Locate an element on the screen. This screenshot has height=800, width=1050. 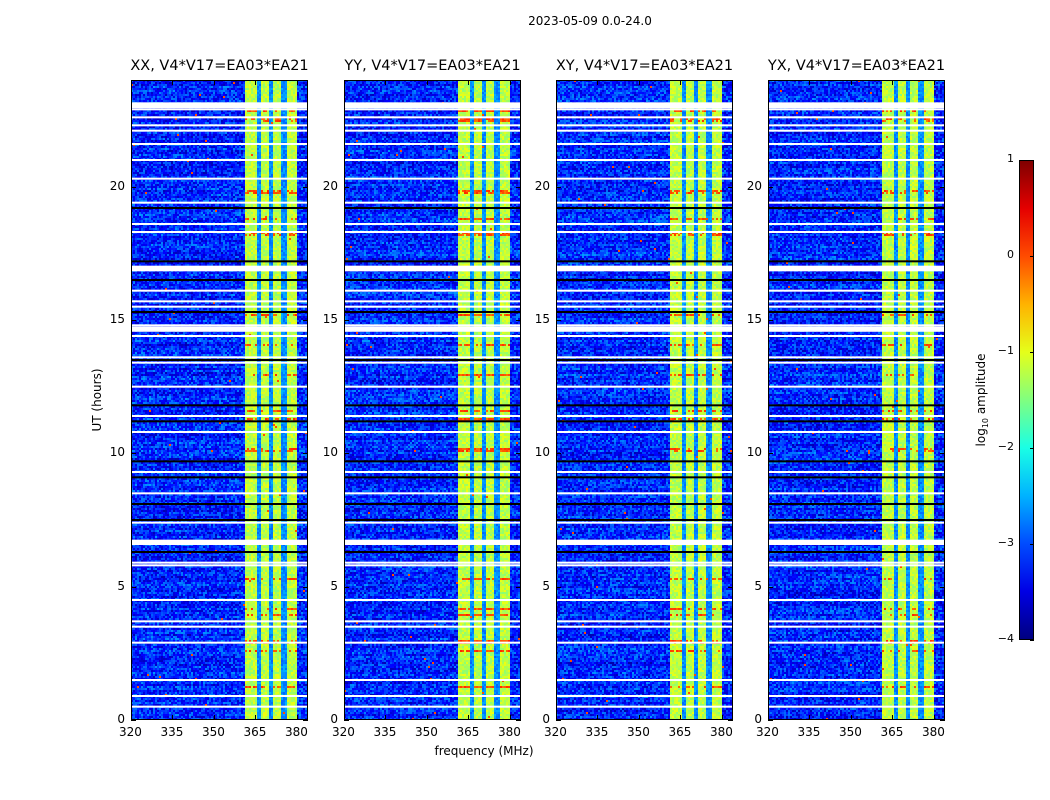
figure-title: 2023-05-09 0.0-24.0 is located at coordinates (590, 21).